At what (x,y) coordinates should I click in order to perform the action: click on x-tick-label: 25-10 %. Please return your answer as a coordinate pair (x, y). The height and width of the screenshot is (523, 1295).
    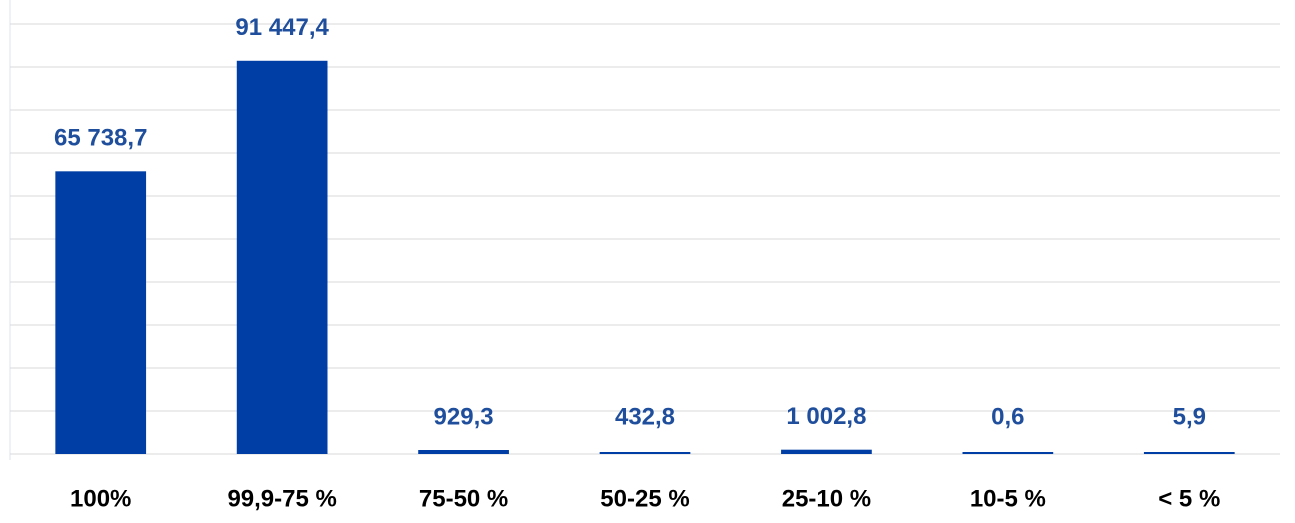
    Looking at the image, I should click on (826, 498).